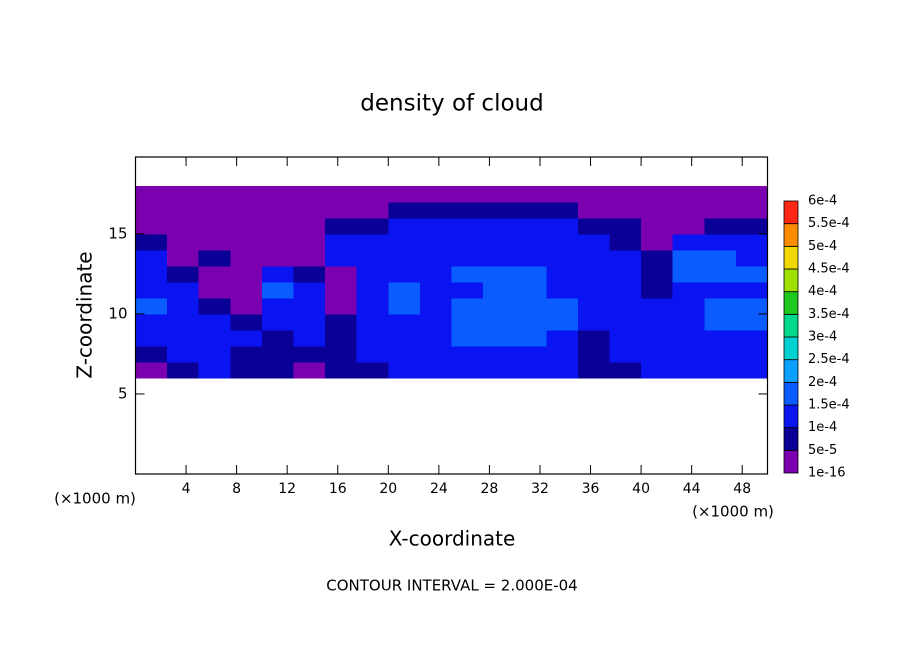 This screenshot has height=658, width=904. What do you see at coordinates (822, 291) in the screenshot?
I see `colorbar-label: 4e-4` at bounding box center [822, 291].